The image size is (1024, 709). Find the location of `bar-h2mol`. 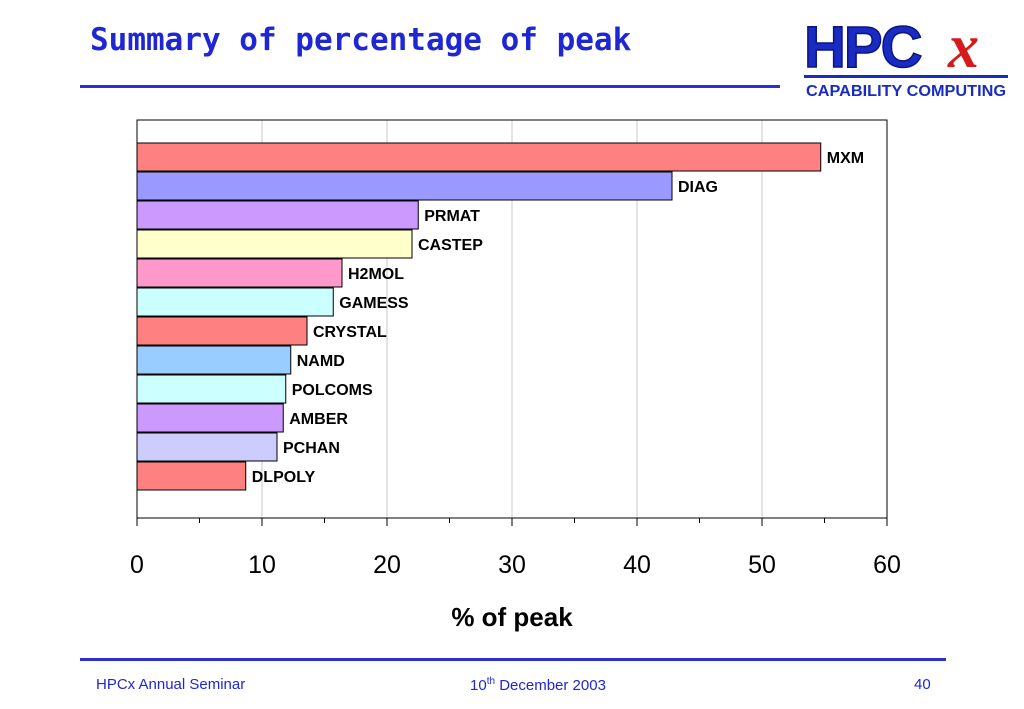

bar-h2mol is located at coordinates (239, 273).